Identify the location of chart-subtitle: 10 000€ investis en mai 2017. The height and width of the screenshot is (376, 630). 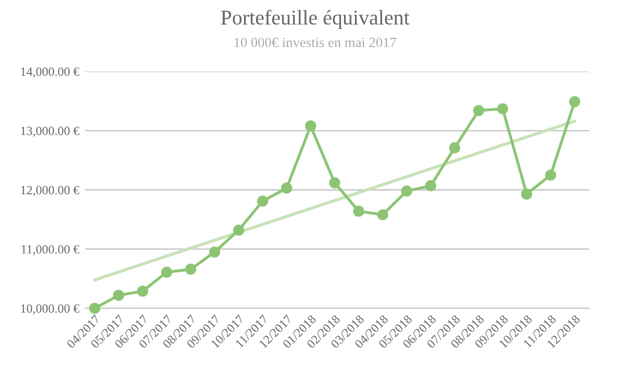
(315, 43).